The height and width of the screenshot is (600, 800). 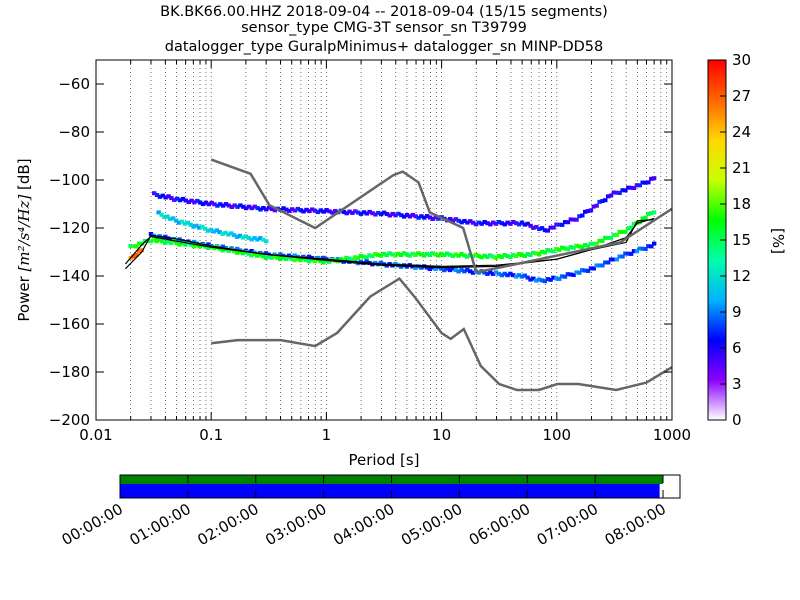 What do you see at coordinates (69, 276) in the screenshot?
I see `y-tick-label: −140` at bounding box center [69, 276].